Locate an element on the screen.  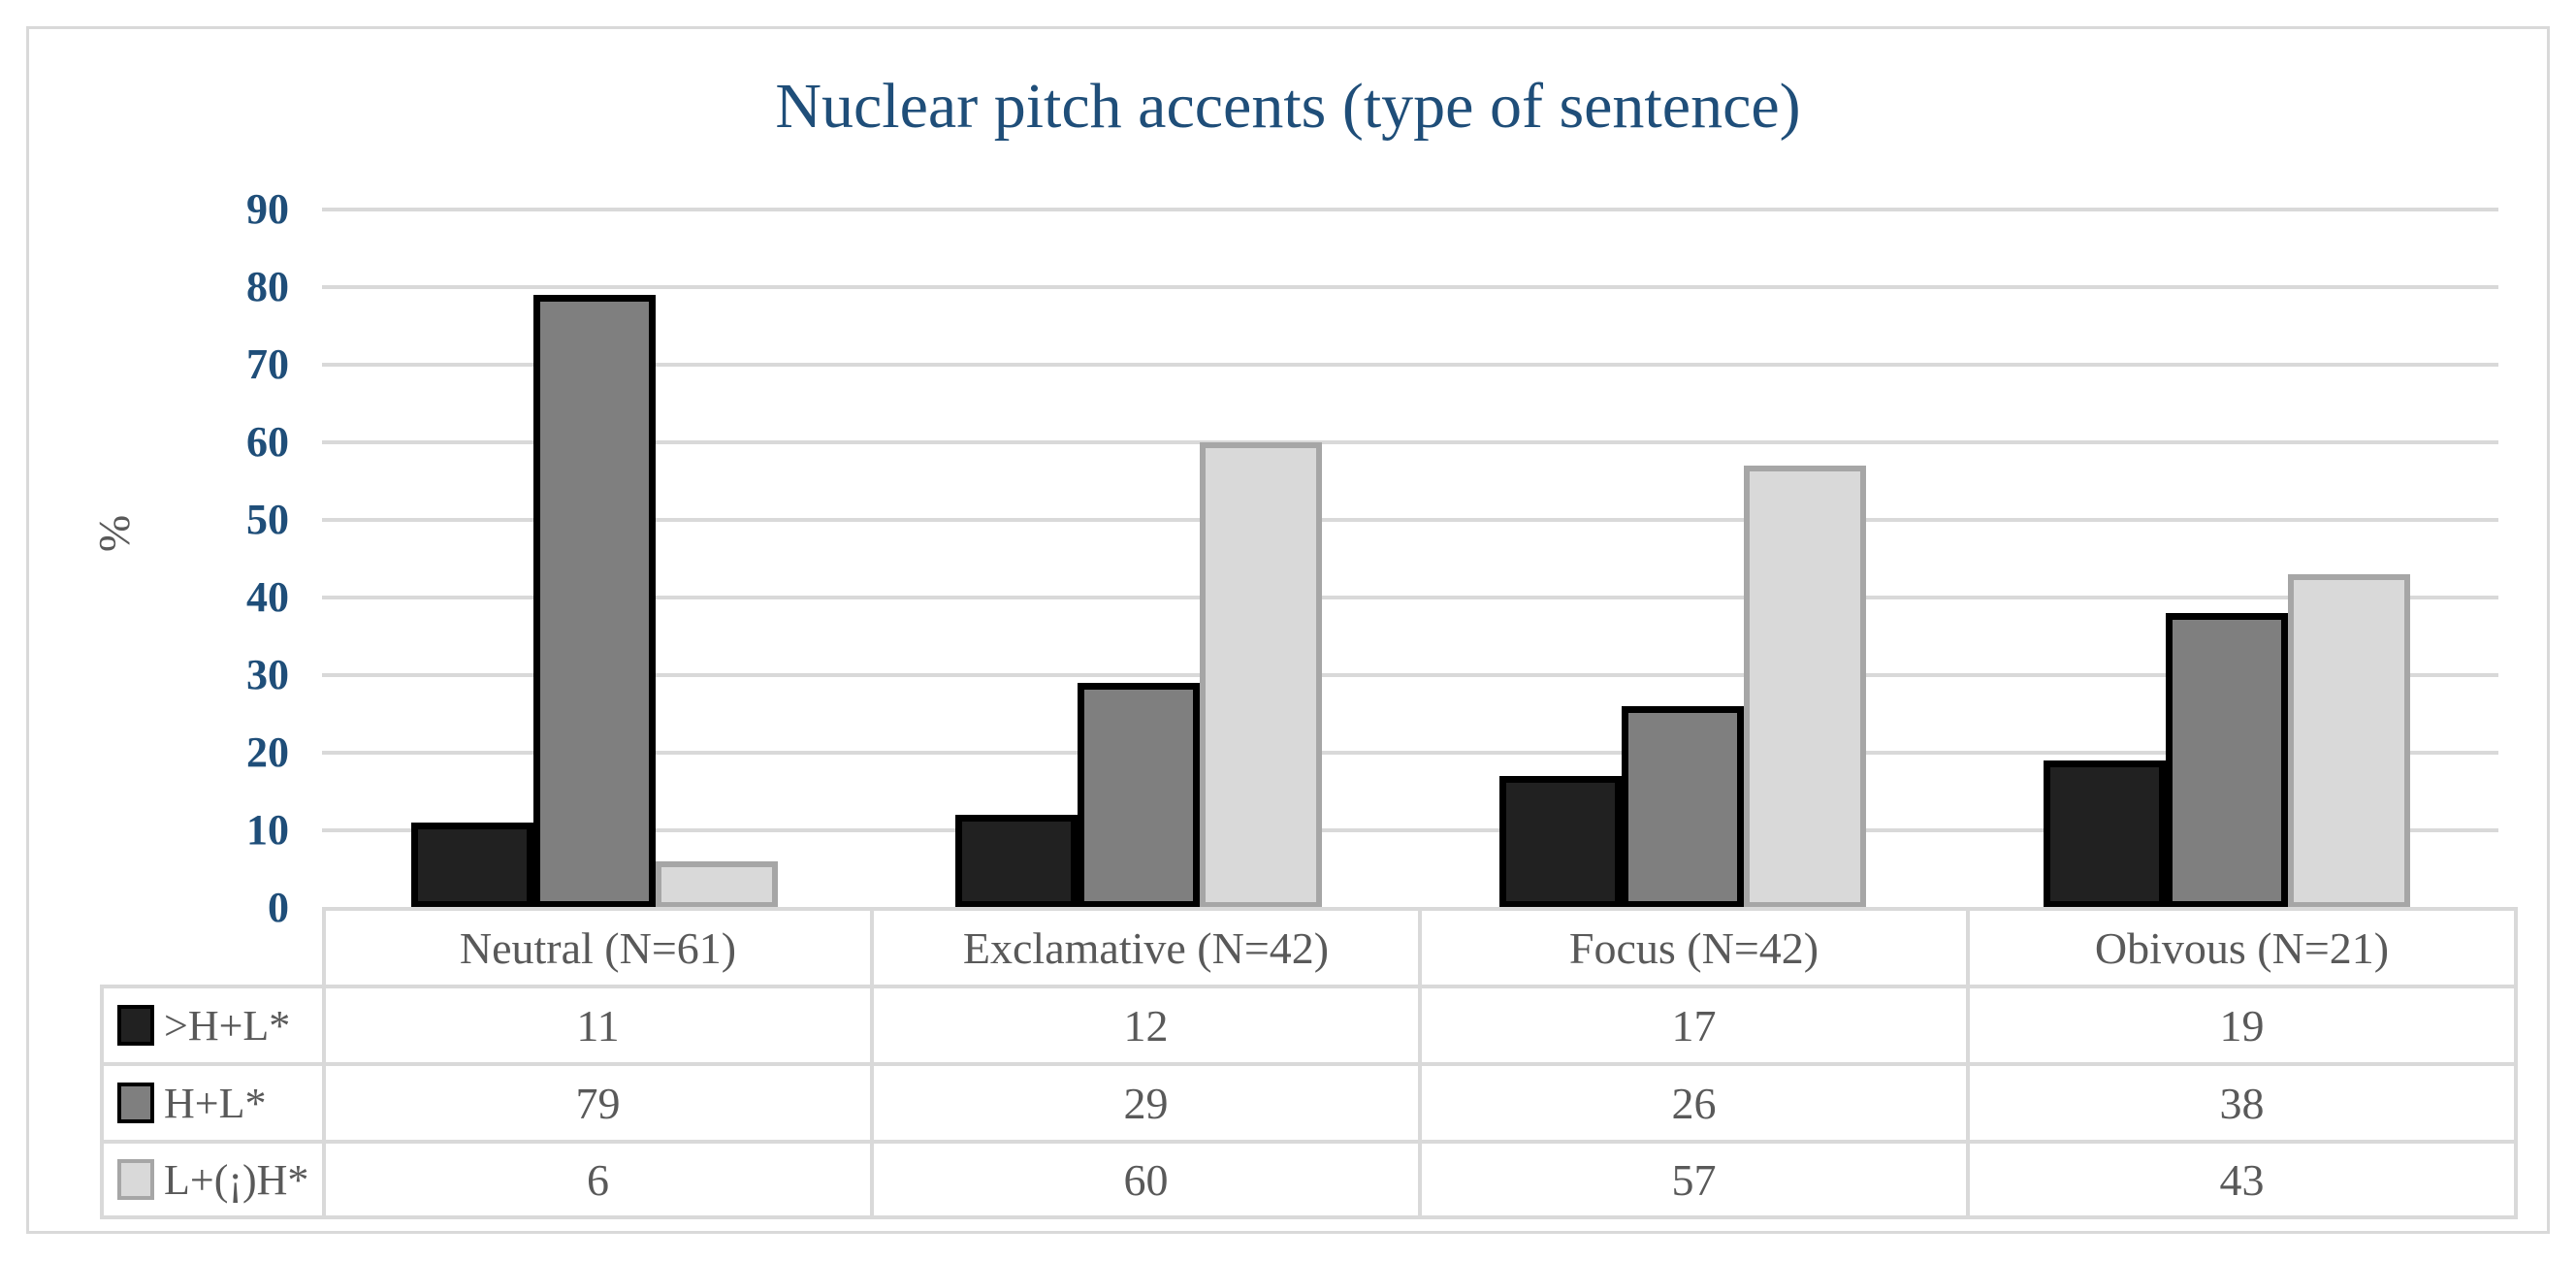
chart-title: Nuclear pitch accents (type of sentence) is located at coordinates (1288, 106).